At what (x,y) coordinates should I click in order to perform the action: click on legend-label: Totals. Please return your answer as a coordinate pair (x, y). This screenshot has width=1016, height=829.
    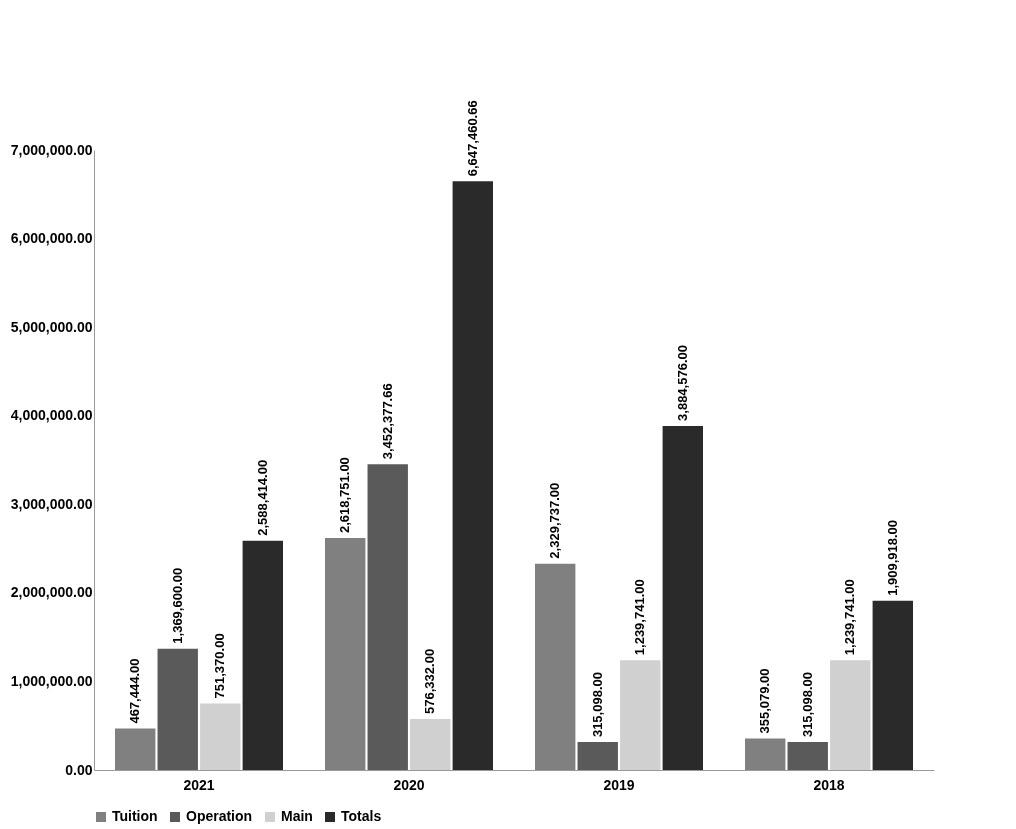
    Looking at the image, I should click on (361, 816).